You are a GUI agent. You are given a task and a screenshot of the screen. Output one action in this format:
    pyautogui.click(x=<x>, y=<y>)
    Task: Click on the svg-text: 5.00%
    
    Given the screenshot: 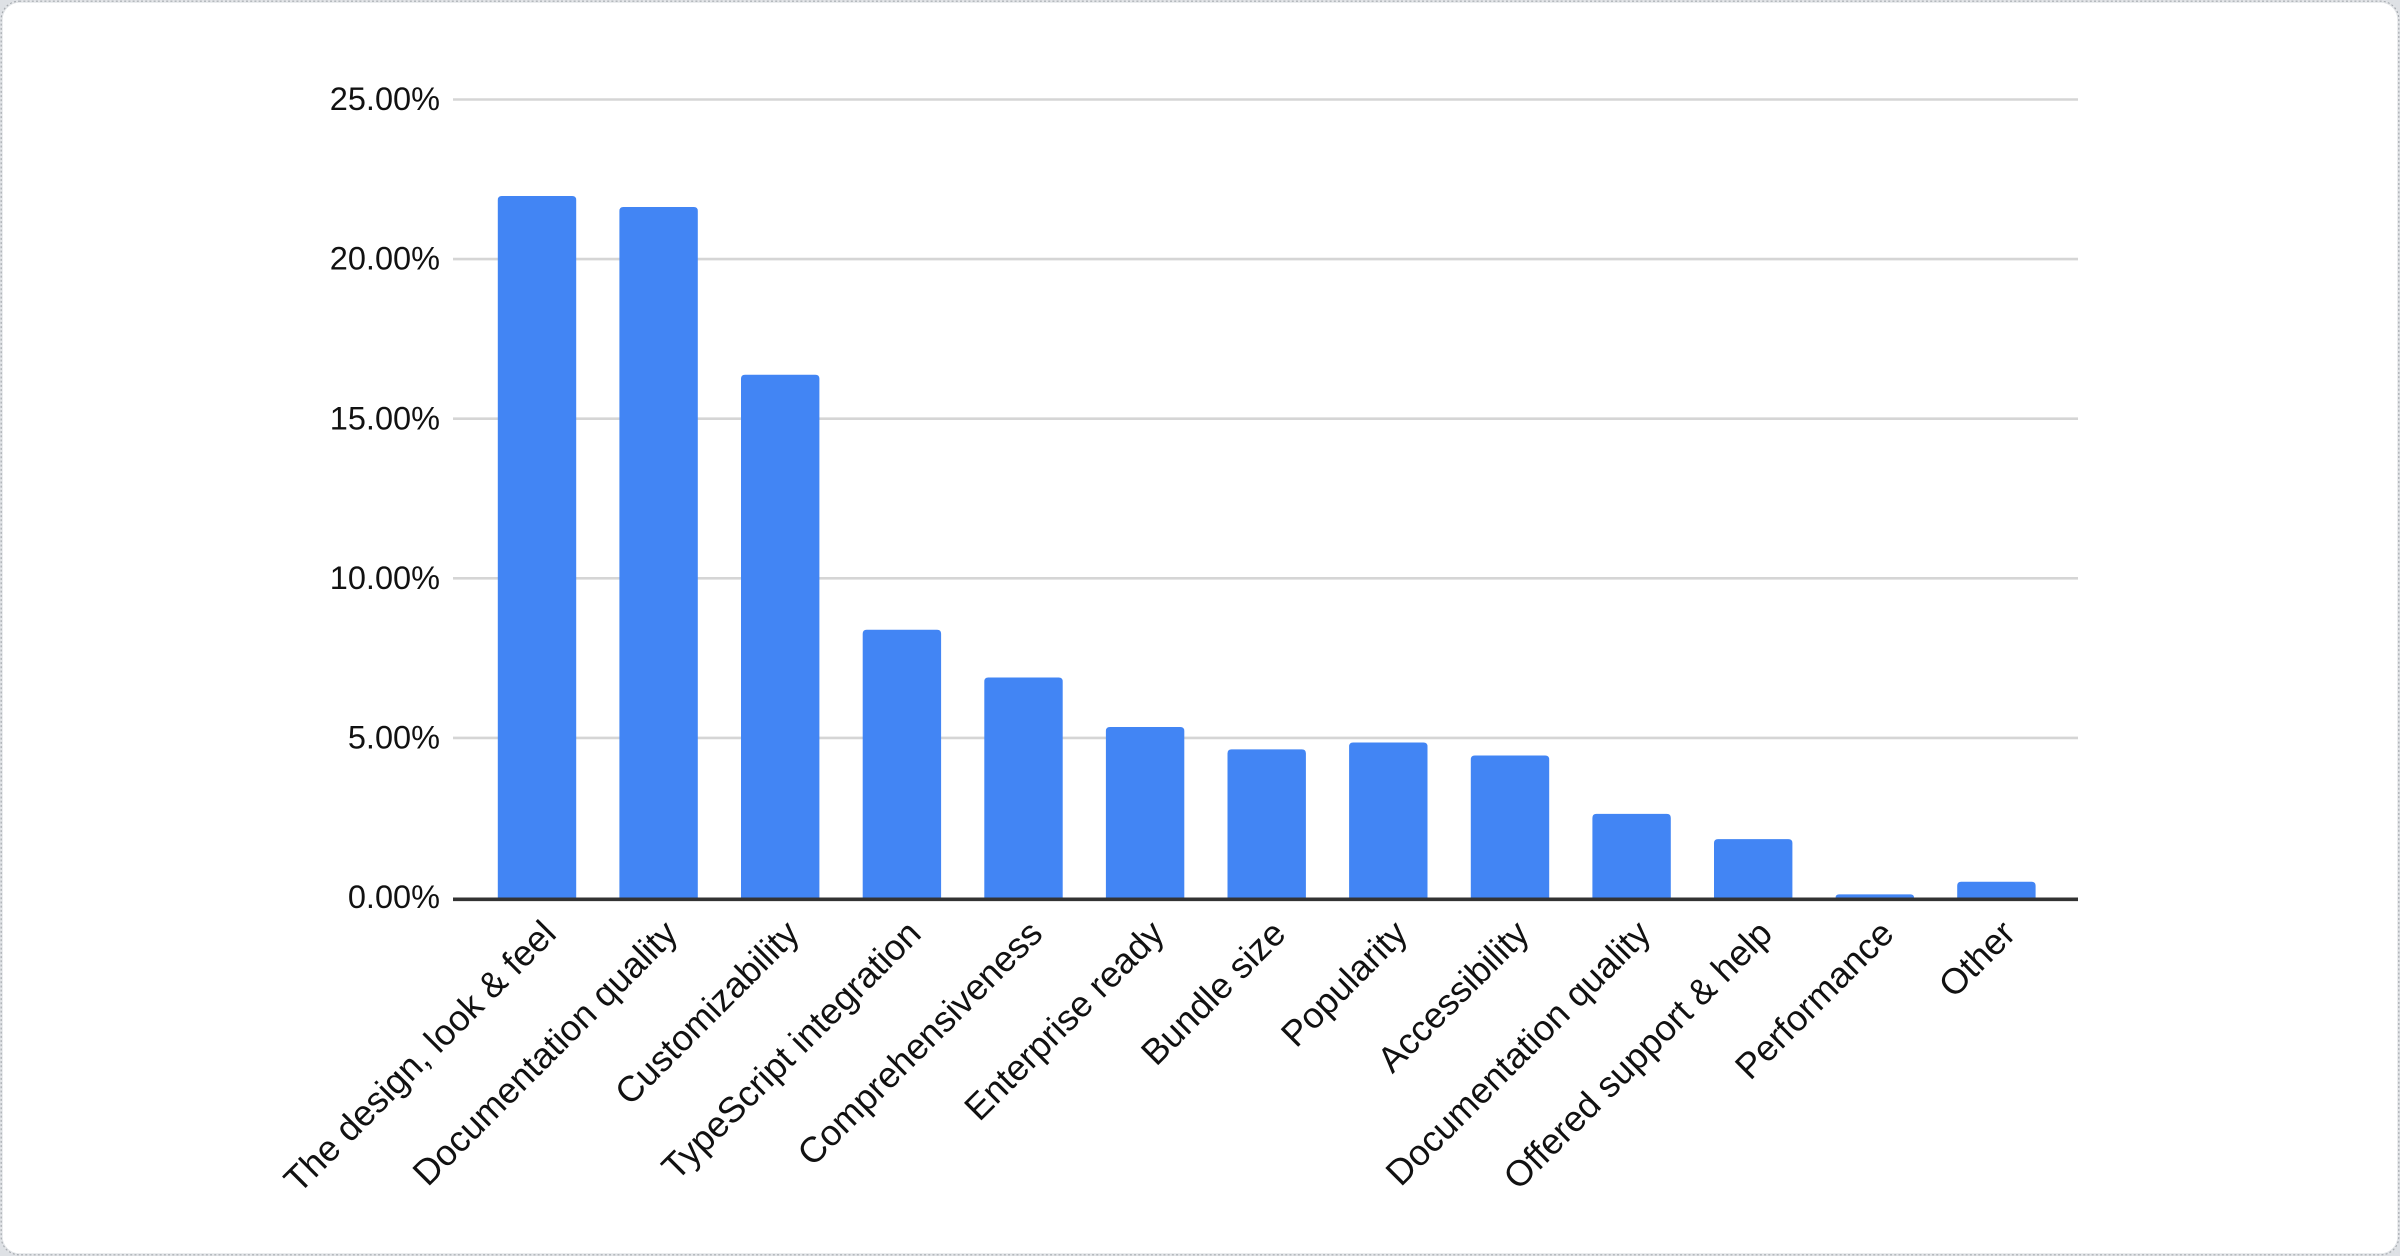 What is the action you would take?
    pyautogui.click(x=394, y=738)
    